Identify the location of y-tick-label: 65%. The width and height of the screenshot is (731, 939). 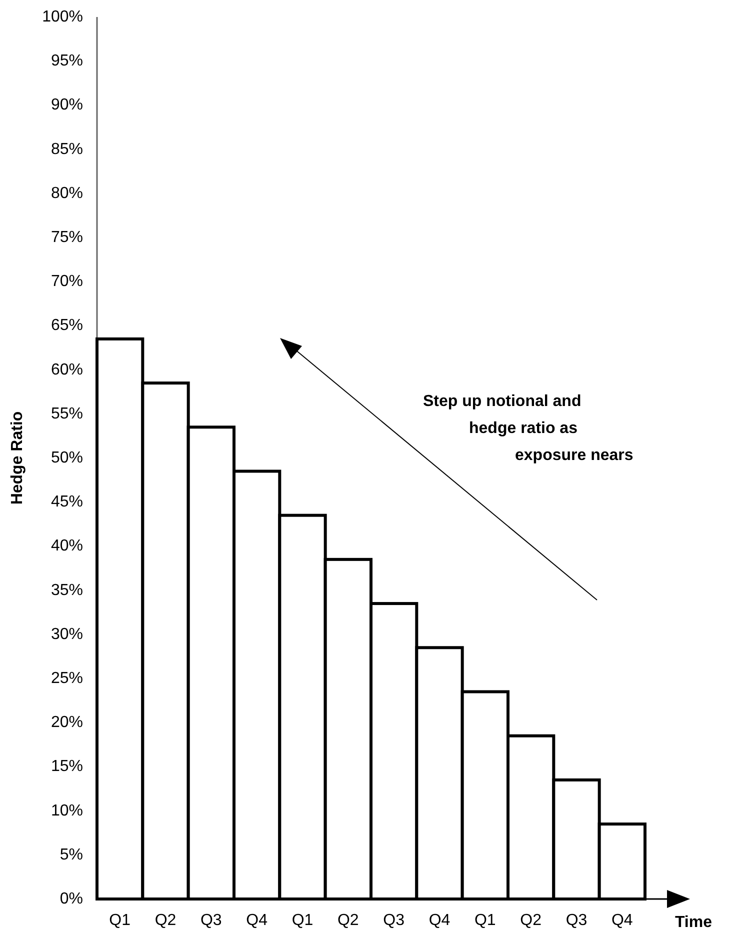
(66, 325).